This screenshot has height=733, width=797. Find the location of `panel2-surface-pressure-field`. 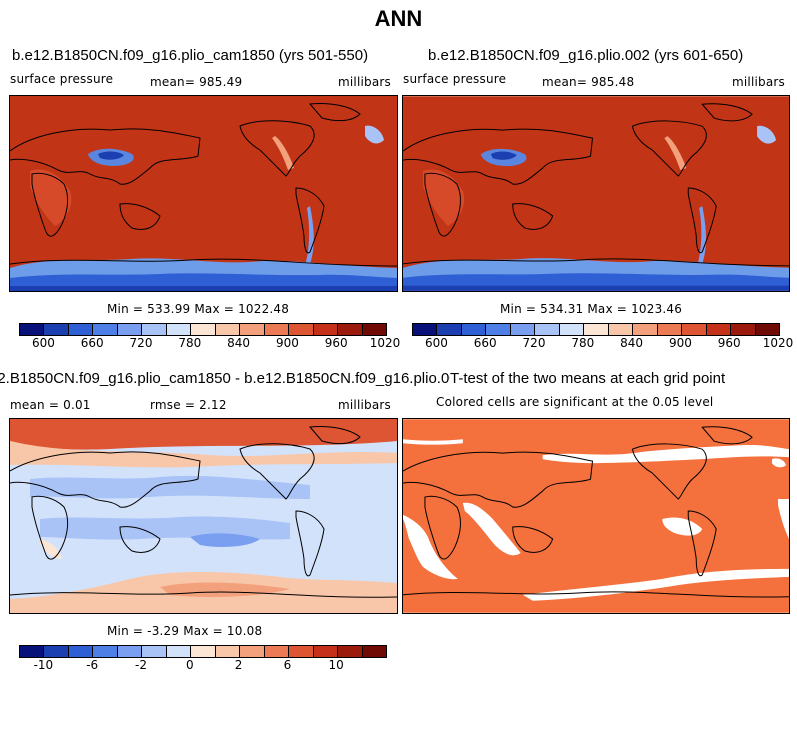

panel2-surface-pressure-field is located at coordinates (596, 193).